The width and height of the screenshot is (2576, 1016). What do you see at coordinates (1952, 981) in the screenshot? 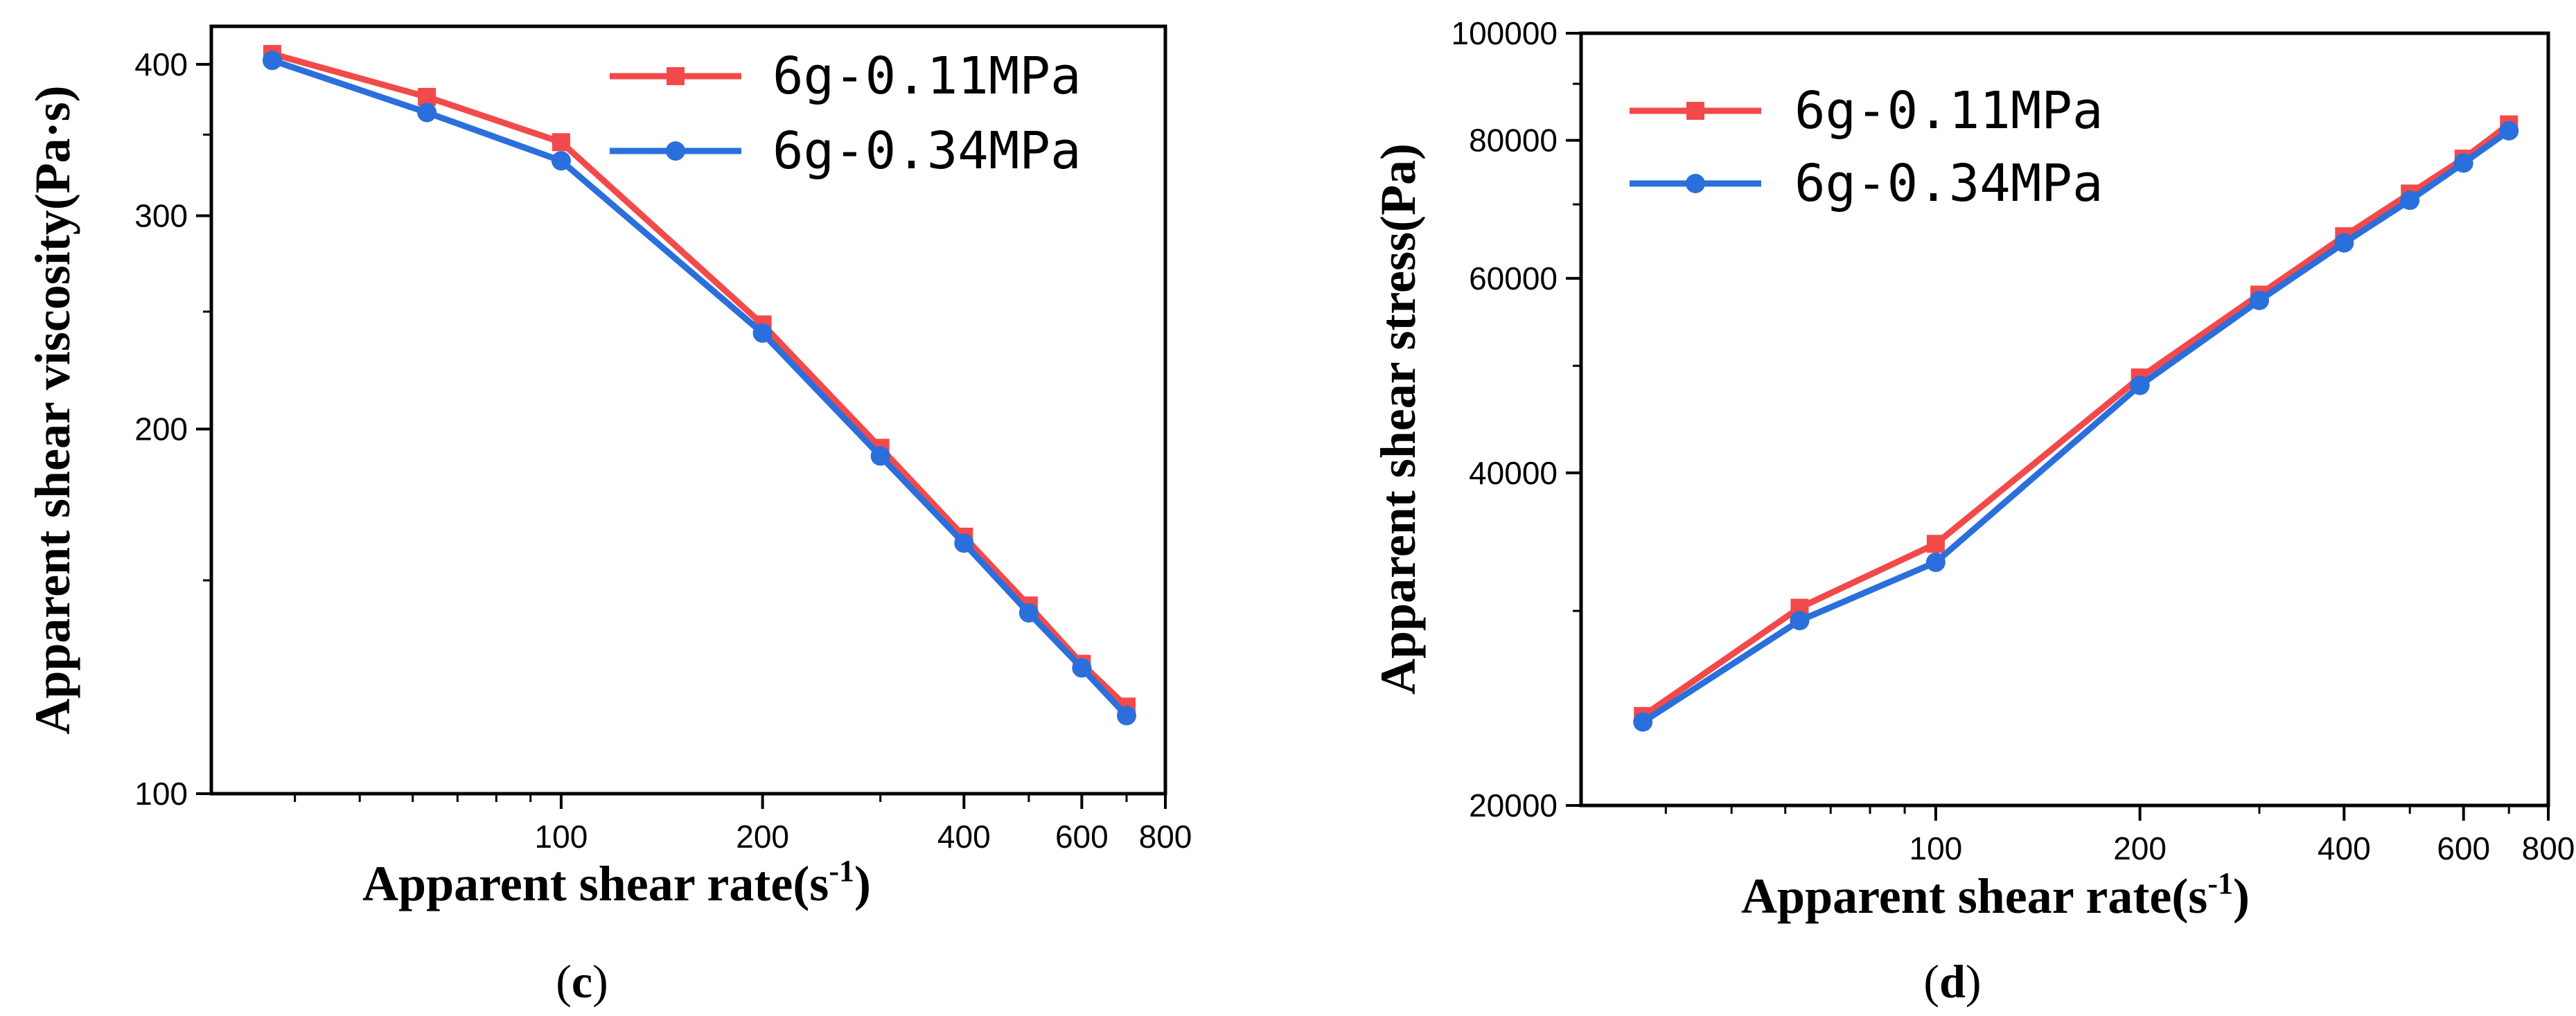
I see `panel-d-label: (d)` at bounding box center [1952, 981].